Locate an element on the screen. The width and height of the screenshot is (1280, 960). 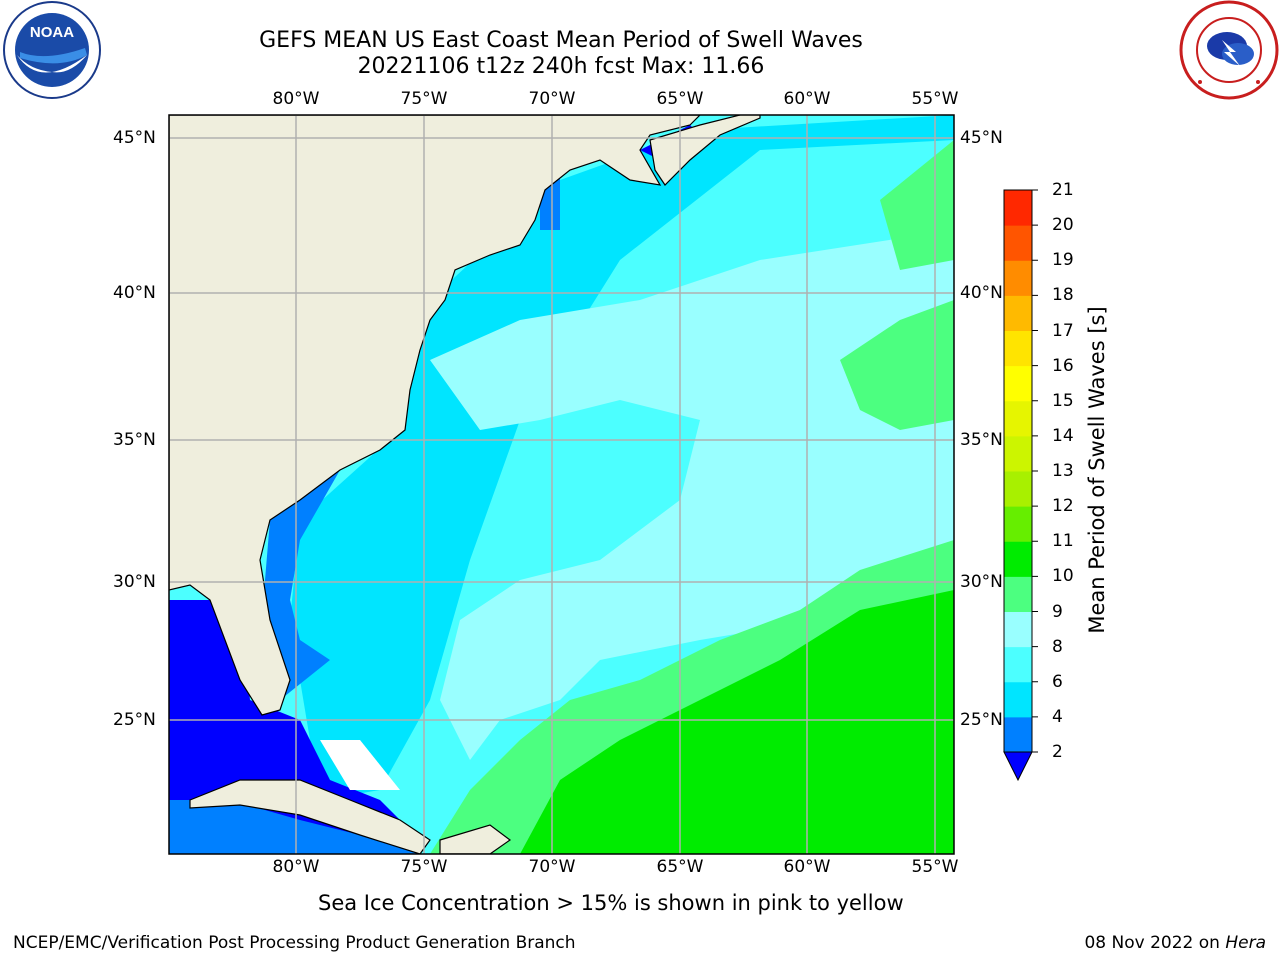
lon-label-bottom: 55°W is located at coordinates (935, 867).